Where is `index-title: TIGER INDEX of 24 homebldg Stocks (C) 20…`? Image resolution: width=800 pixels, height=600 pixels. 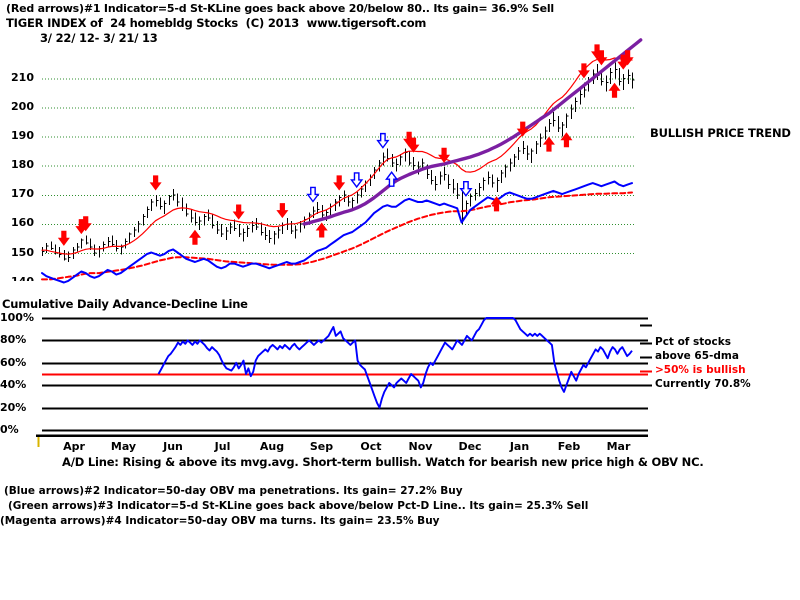
index-title: TIGER INDEX of 24 homebldg Stocks (C) 20… is located at coordinates (216, 23).